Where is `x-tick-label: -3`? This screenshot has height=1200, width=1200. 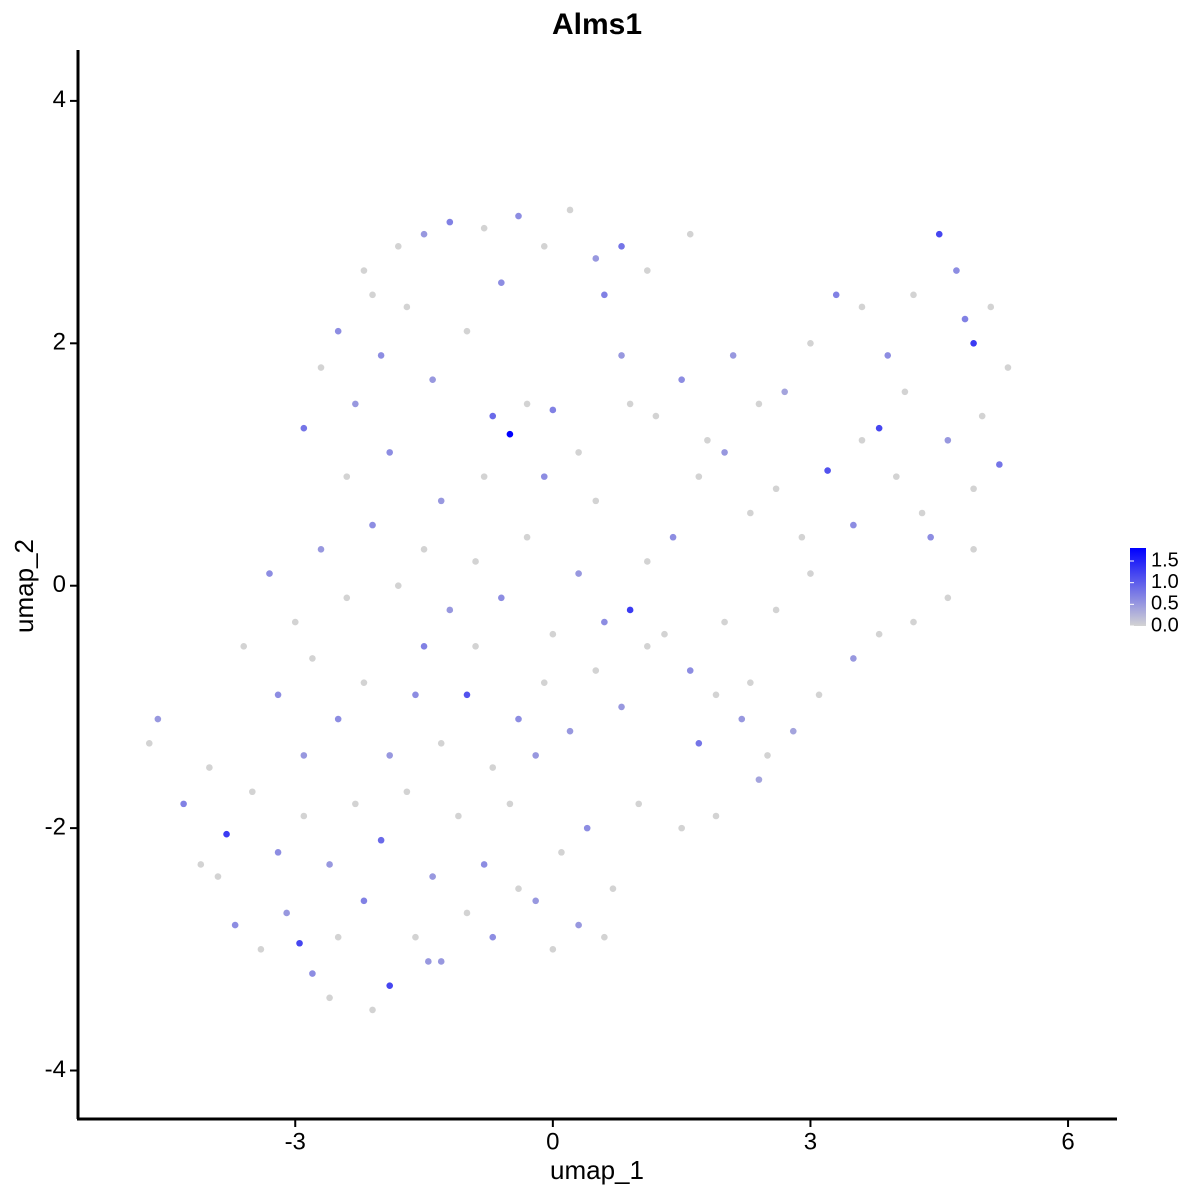
x-tick-label: -3 is located at coordinates (295, 1141).